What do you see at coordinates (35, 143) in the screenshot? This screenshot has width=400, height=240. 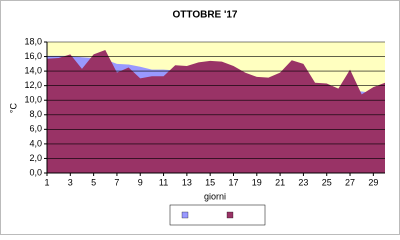 I see `y-tick-label: 4,0` at bounding box center [35, 143].